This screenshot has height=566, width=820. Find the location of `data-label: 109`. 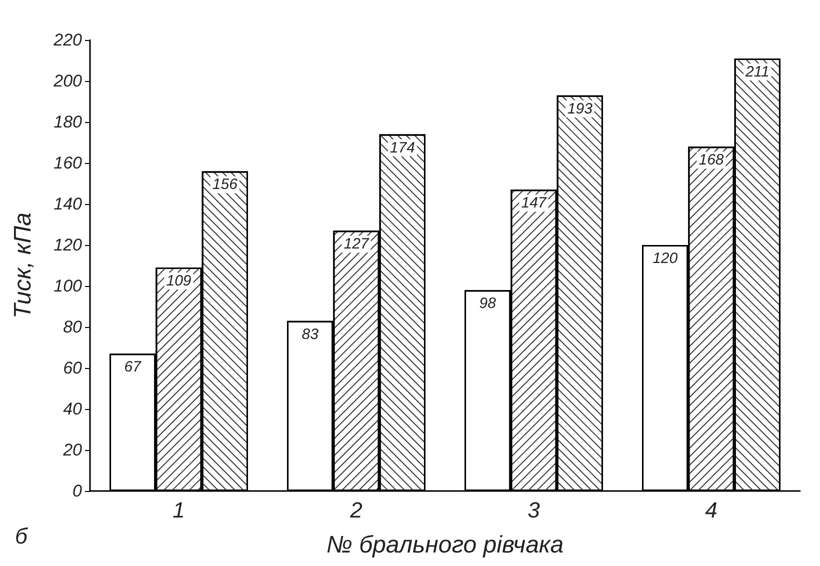

data-label: 109 is located at coordinates (179, 281).